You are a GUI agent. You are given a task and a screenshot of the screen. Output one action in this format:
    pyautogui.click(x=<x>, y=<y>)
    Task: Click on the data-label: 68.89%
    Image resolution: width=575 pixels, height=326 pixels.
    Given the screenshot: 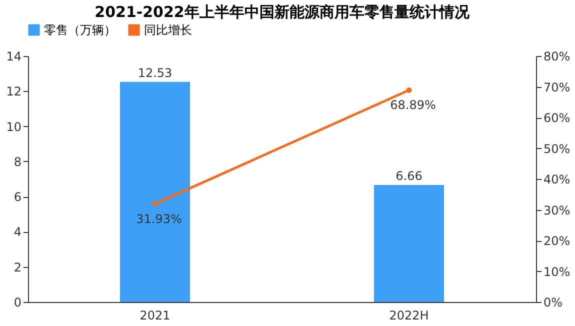 What is the action you would take?
    pyautogui.click(x=413, y=105)
    